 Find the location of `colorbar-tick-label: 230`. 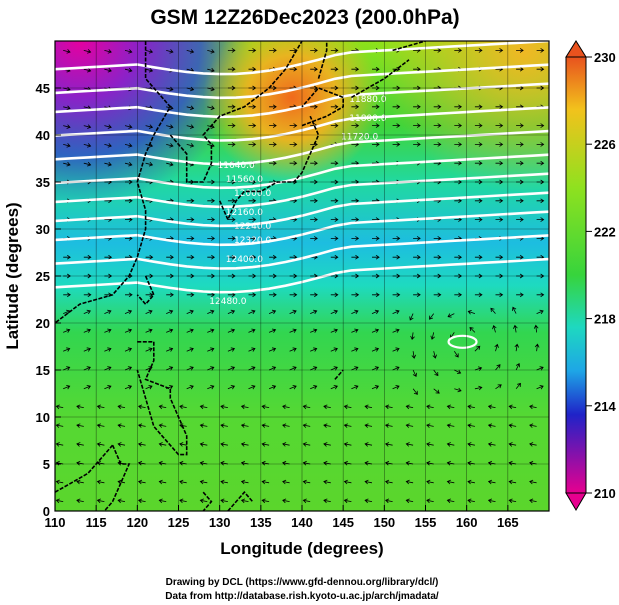

colorbar-tick-label: 230 is located at coordinates (605, 57).